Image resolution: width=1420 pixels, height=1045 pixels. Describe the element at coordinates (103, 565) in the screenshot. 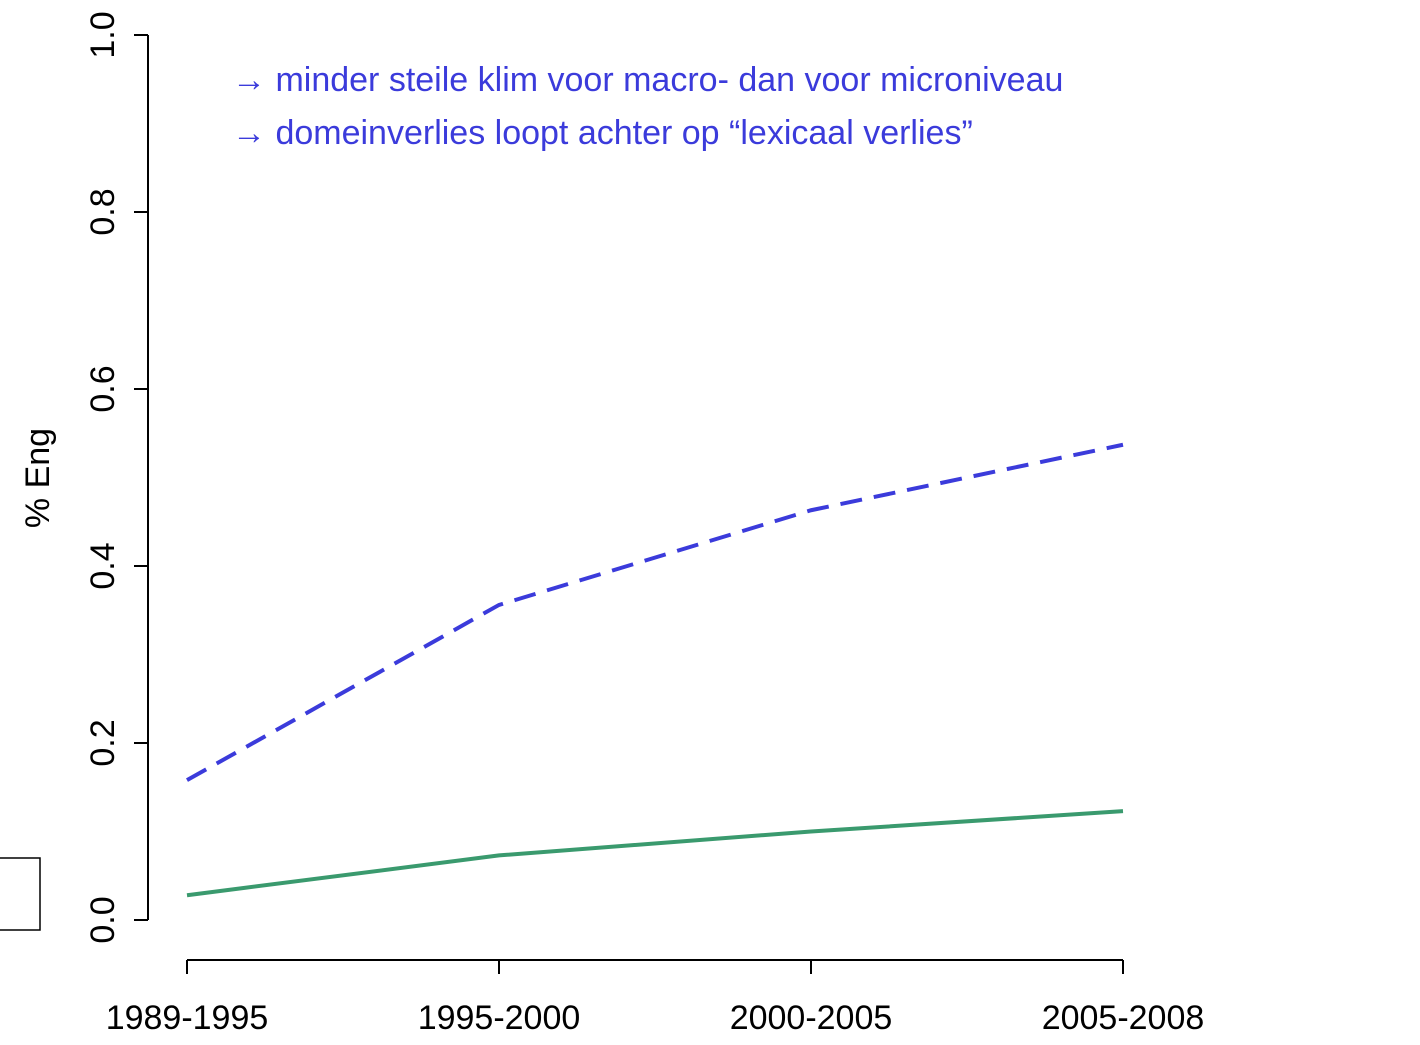

I see `y-tick-label: 0.4` at that location.